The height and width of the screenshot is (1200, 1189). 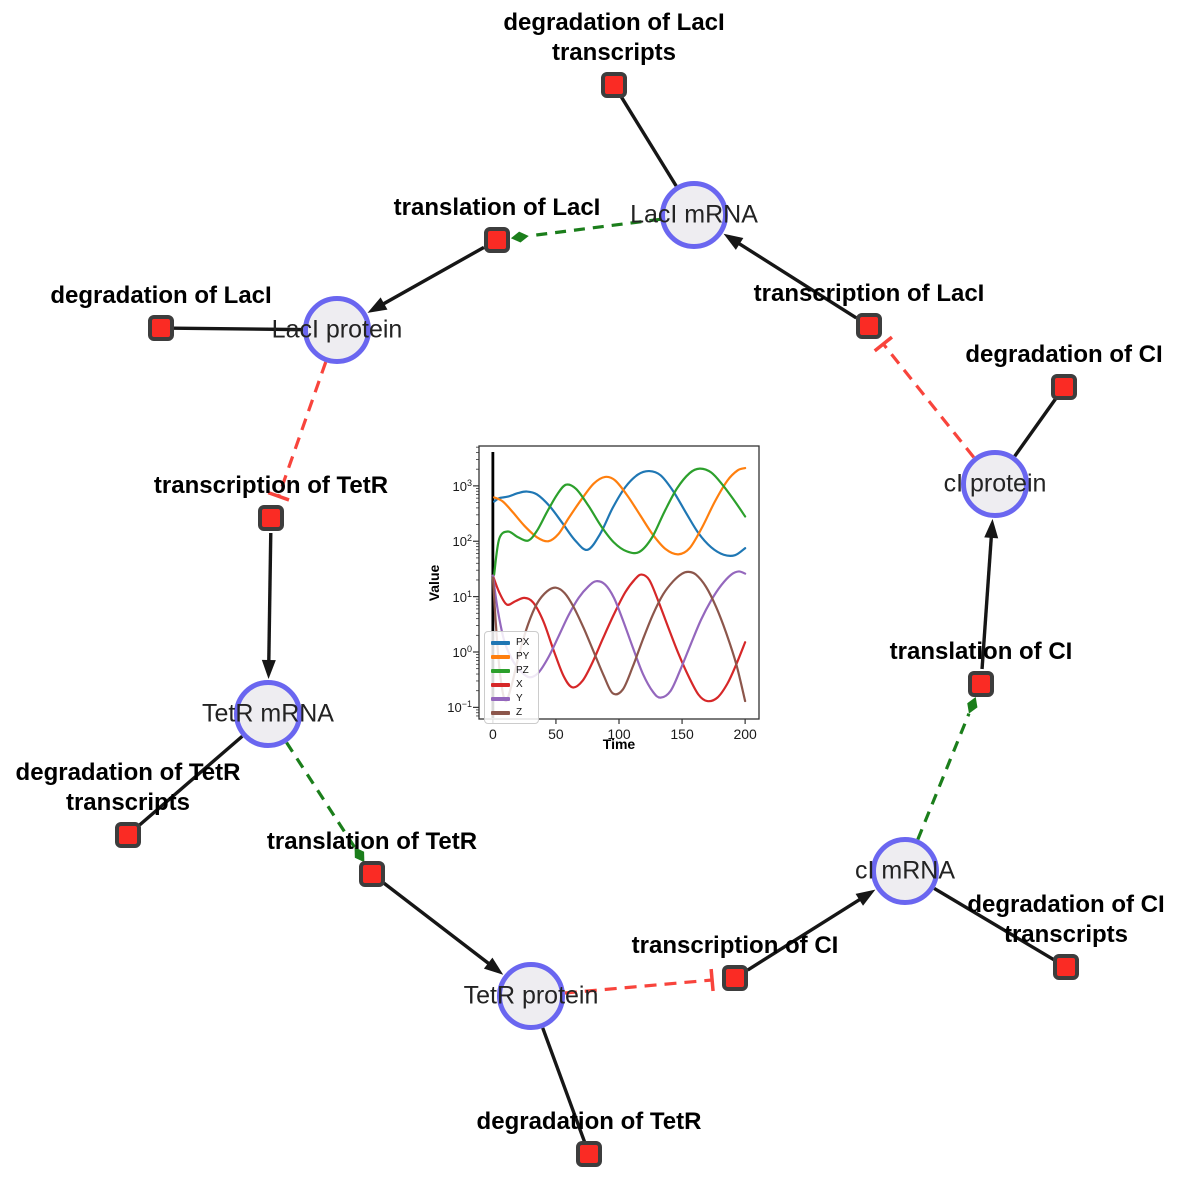 What do you see at coordinates (639, 981) in the screenshot?
I see `edge-tetr-protein-transcription-of-ci` at bounding box center [639, 981].